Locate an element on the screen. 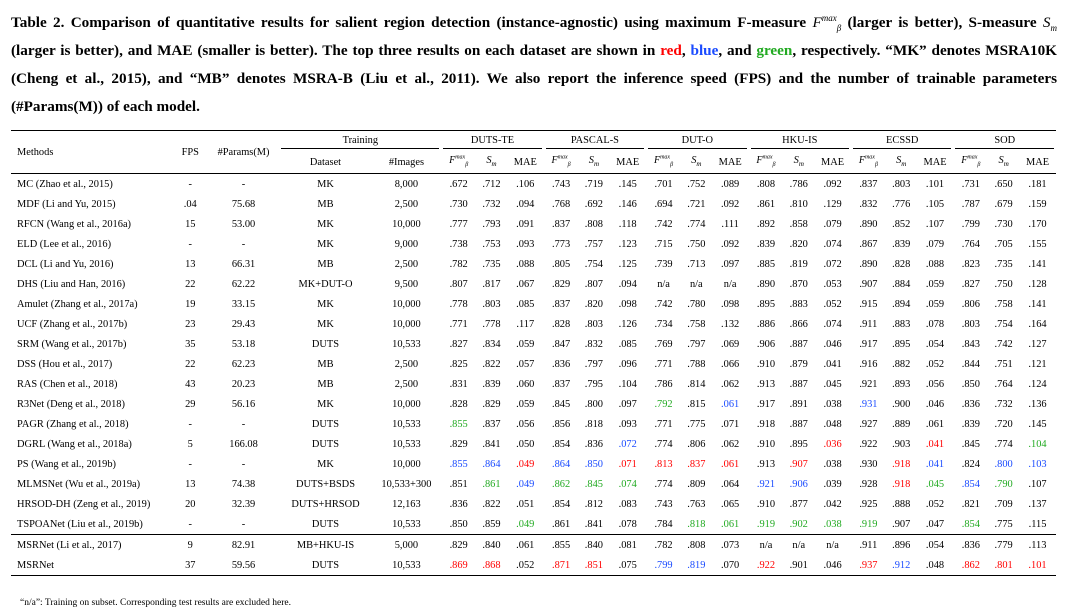  metric-value: n/a is located at coordinates (730, 284).